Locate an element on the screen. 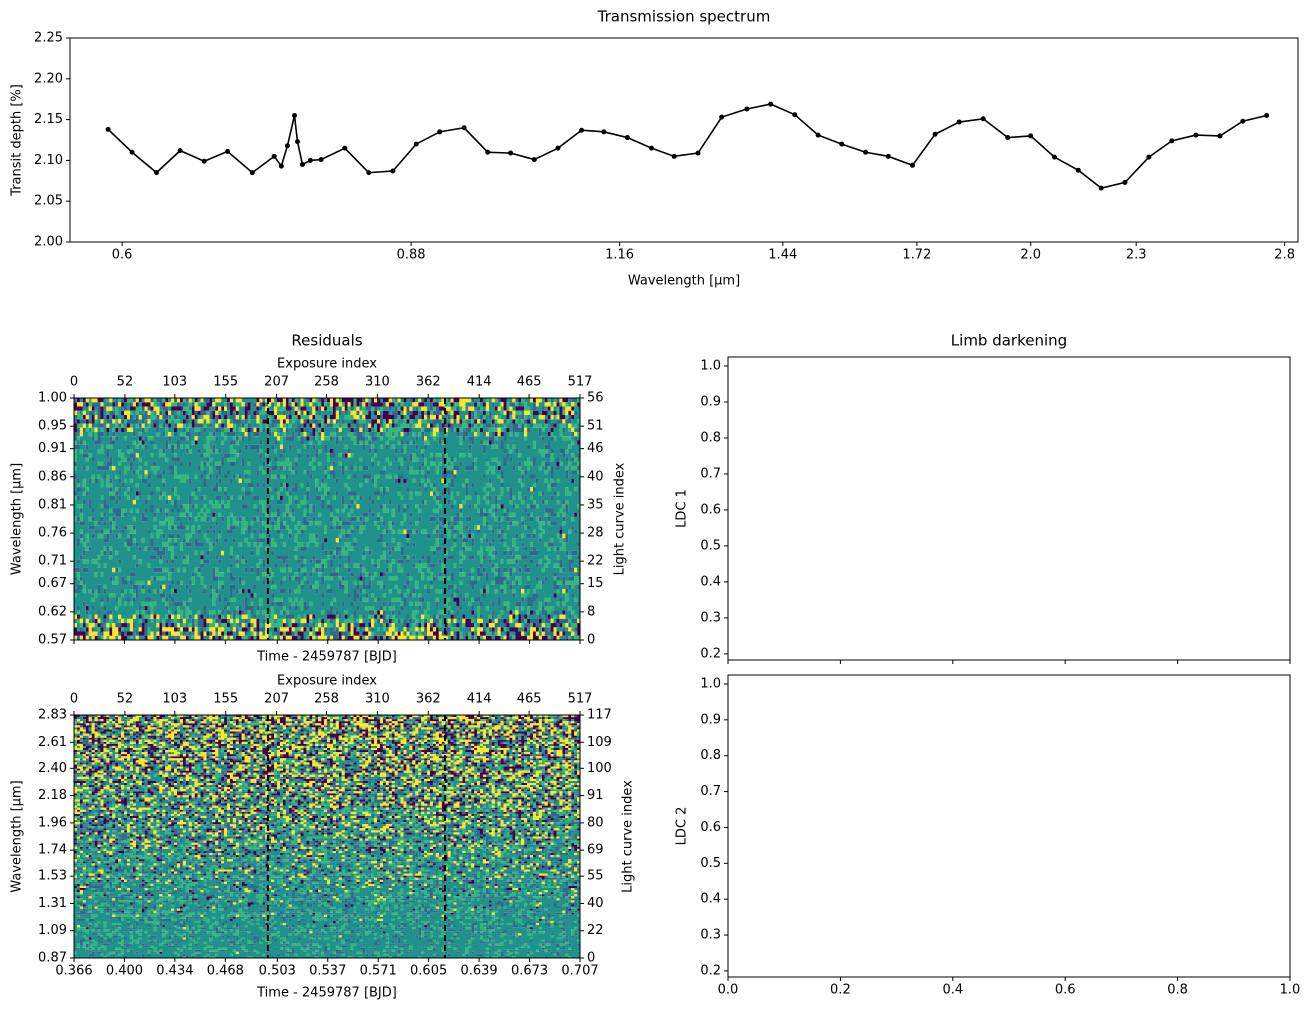 The image size is (1311, 1011). x-tick-label: 2.0 is located at coordinates (1030, 255).